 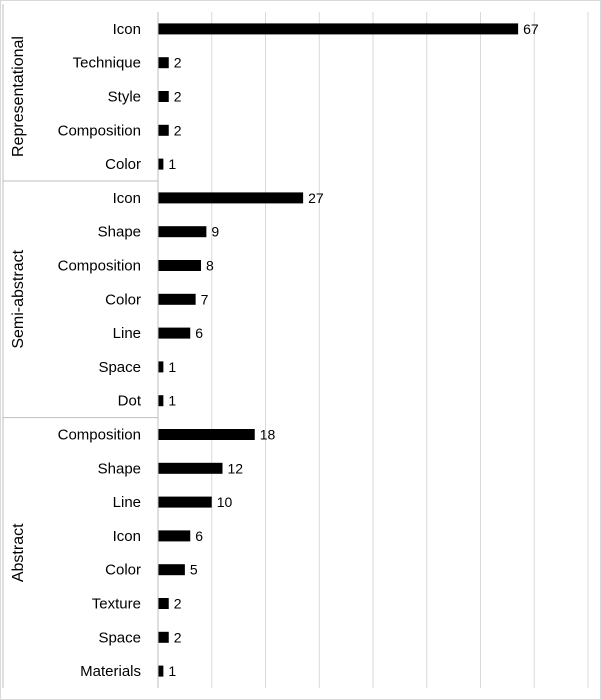 I want to click on data-label-semi-abstract-composition: 8, so click(x=210, y=266).